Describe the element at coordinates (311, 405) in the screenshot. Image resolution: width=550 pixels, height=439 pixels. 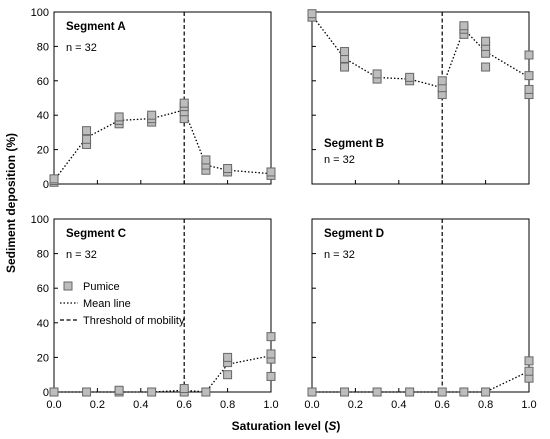
I see `segment-d-x-tick-label: 0.0` at that location.